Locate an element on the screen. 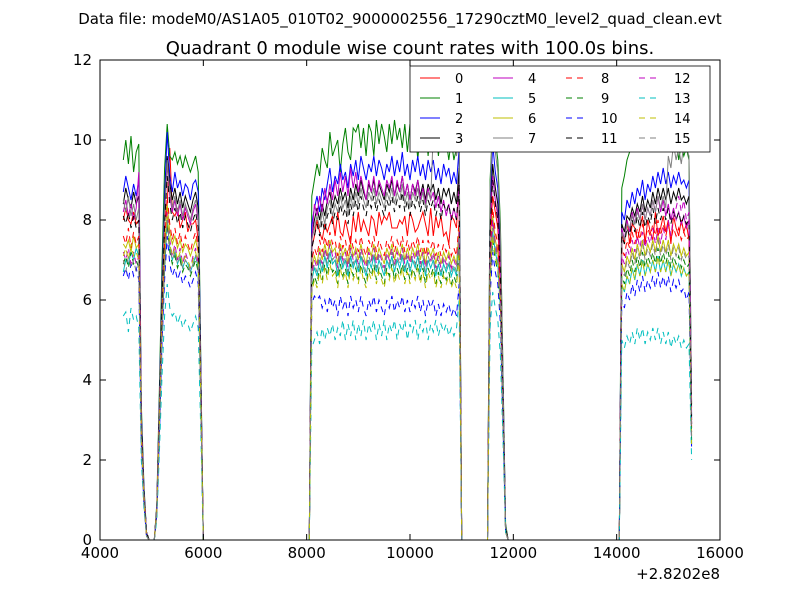  legend-label-1: 1 is located at coordinates (459, 99).